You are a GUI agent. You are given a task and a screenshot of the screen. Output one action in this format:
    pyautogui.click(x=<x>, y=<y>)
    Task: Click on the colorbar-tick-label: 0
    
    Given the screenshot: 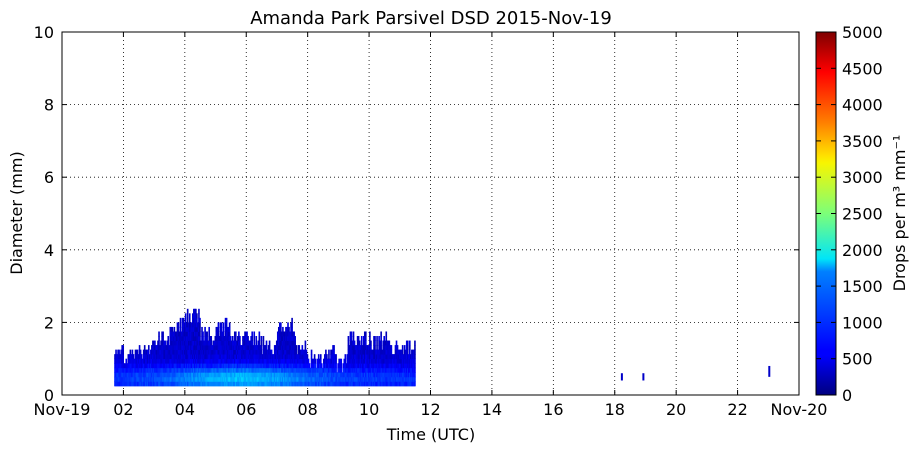 What is the action you would take?
    pyautogui.click(x=847, y=395)
    